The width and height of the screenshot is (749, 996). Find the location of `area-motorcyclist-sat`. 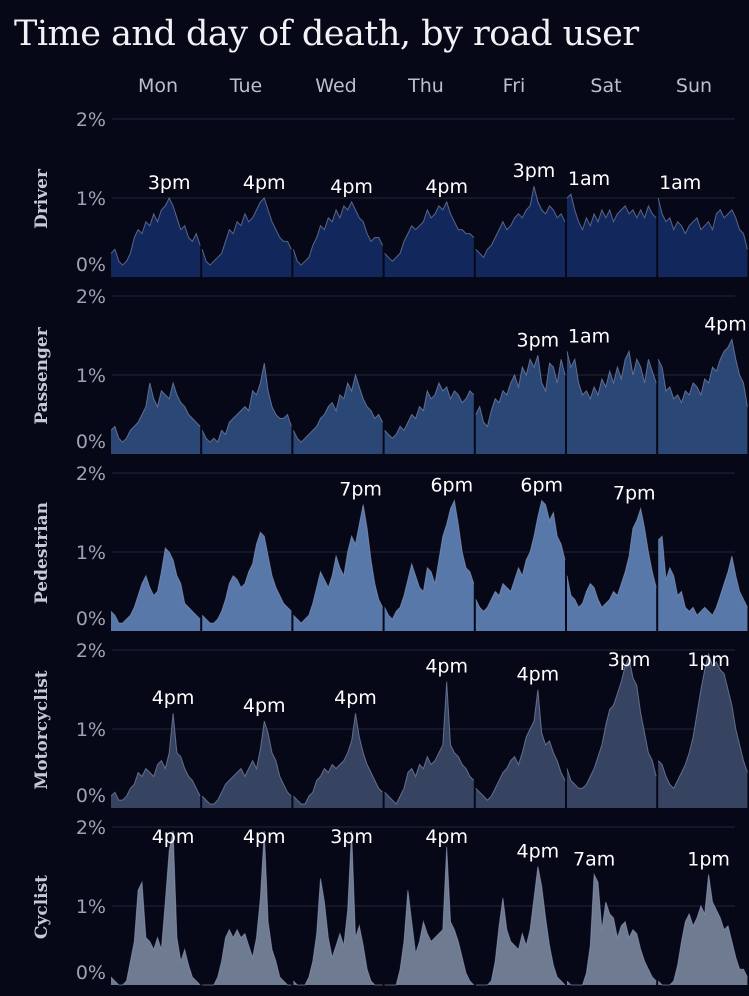

area-motorcyclist-sat is located at coordinates (612, 732).